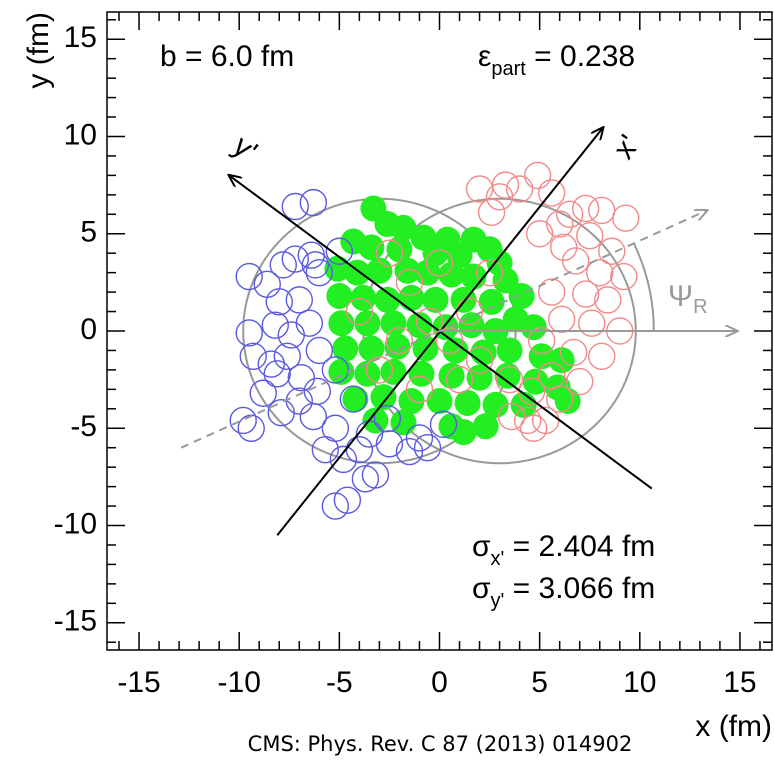  I want to click on value: = 0.238, so click(580, 56).